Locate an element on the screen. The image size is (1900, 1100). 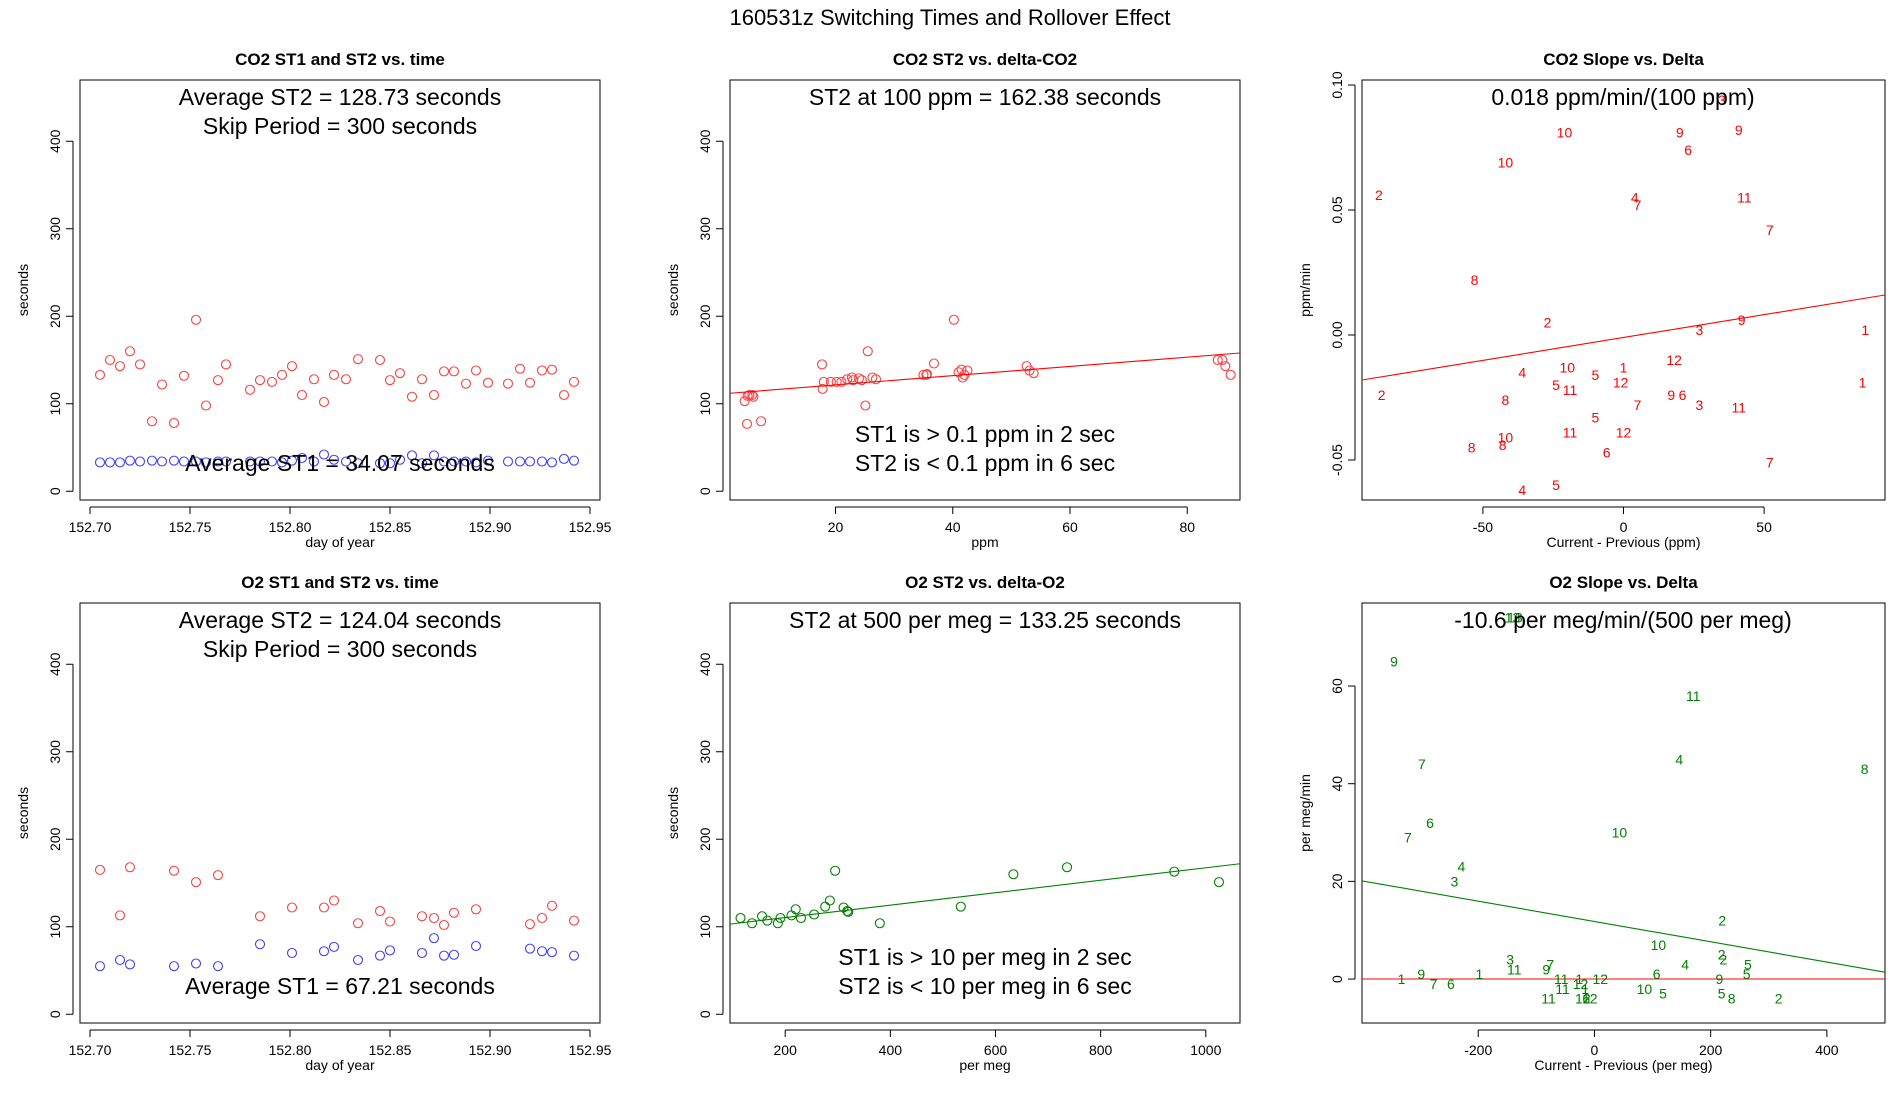
annotation: ST2 is < 0.1 ppm in 6 sec is located at coordinates (985, 463).